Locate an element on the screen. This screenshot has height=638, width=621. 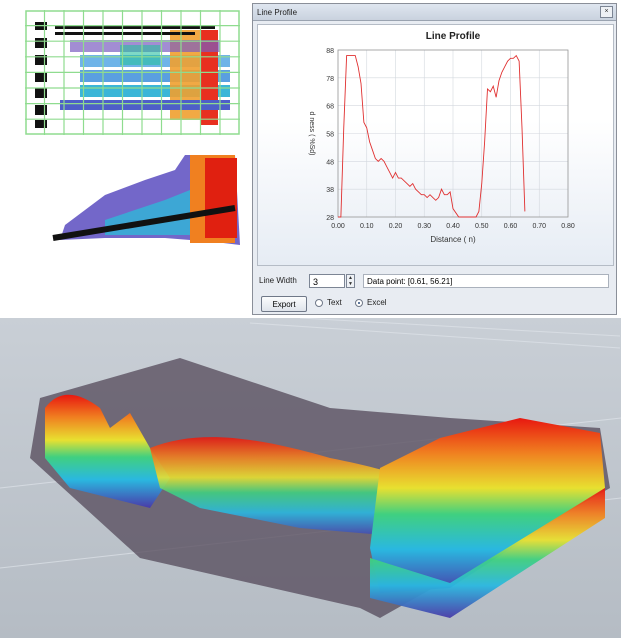
plot-frame is located at coordinates (453, 133).